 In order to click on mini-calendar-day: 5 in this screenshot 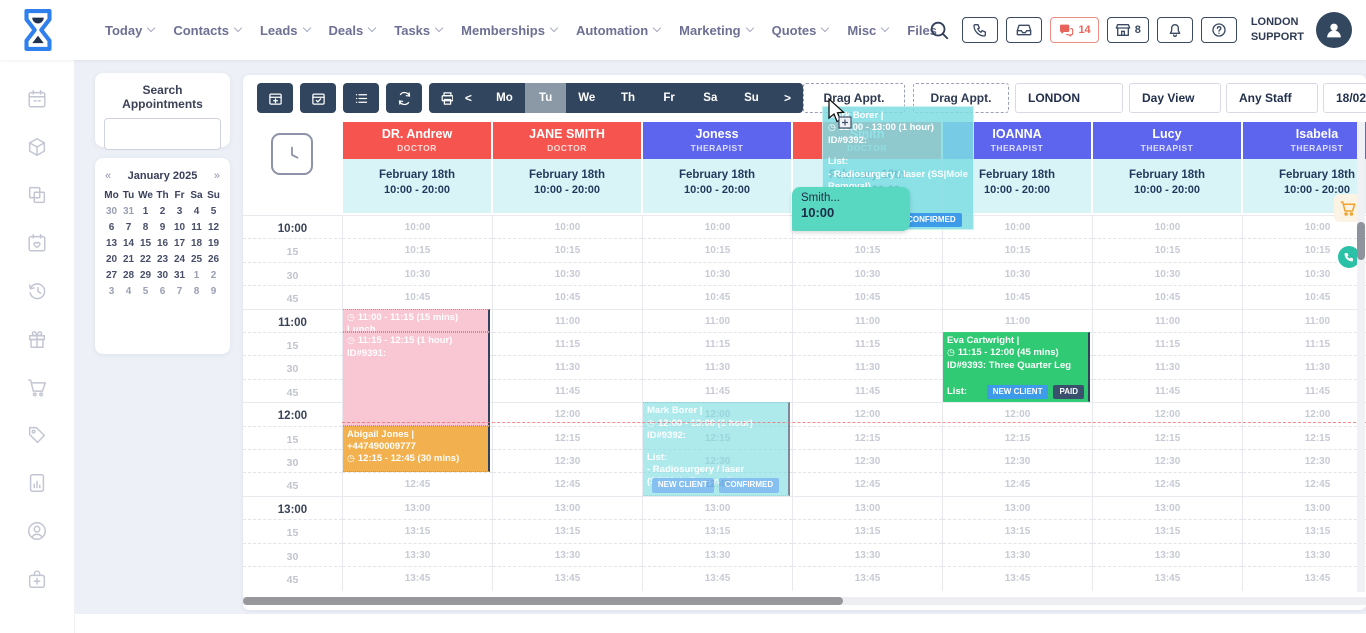, I will do `click(145, 291)`.